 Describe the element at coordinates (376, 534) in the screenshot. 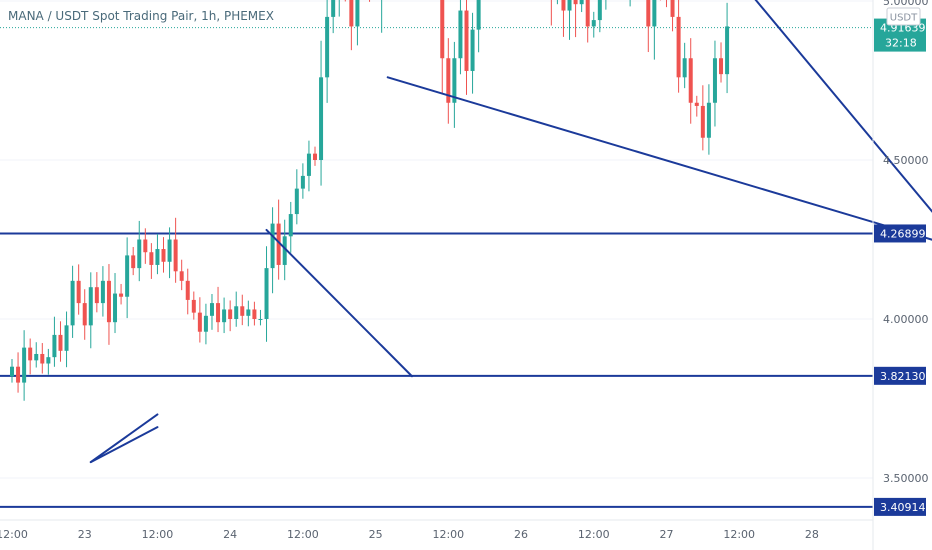

I see `time-tick-label: 25` at that location.